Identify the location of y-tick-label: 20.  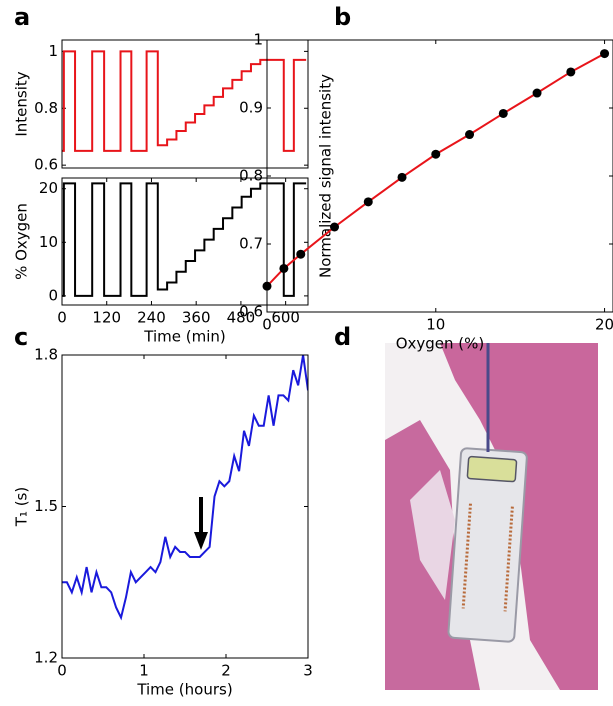
(48, 188).